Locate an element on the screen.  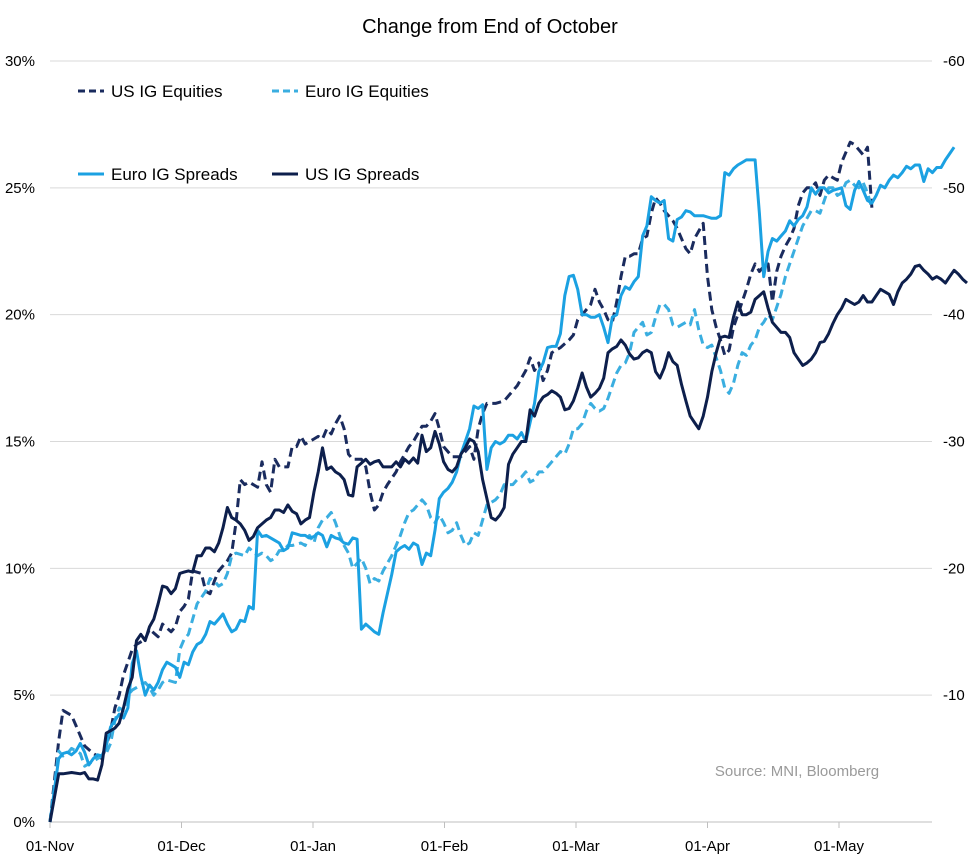
y-left-tick-label: 0% is located at coordinates (24, 822).